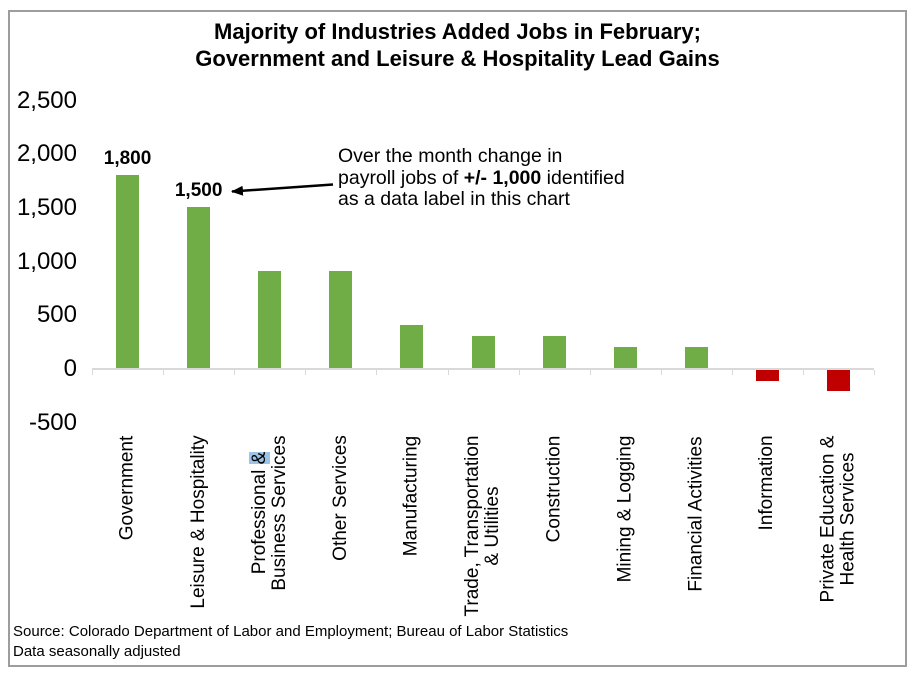  What do you see at coordinates (127, 158) in the screenshot?
I see `bar-value-label: 1,800` at bounding box center [127, 158].